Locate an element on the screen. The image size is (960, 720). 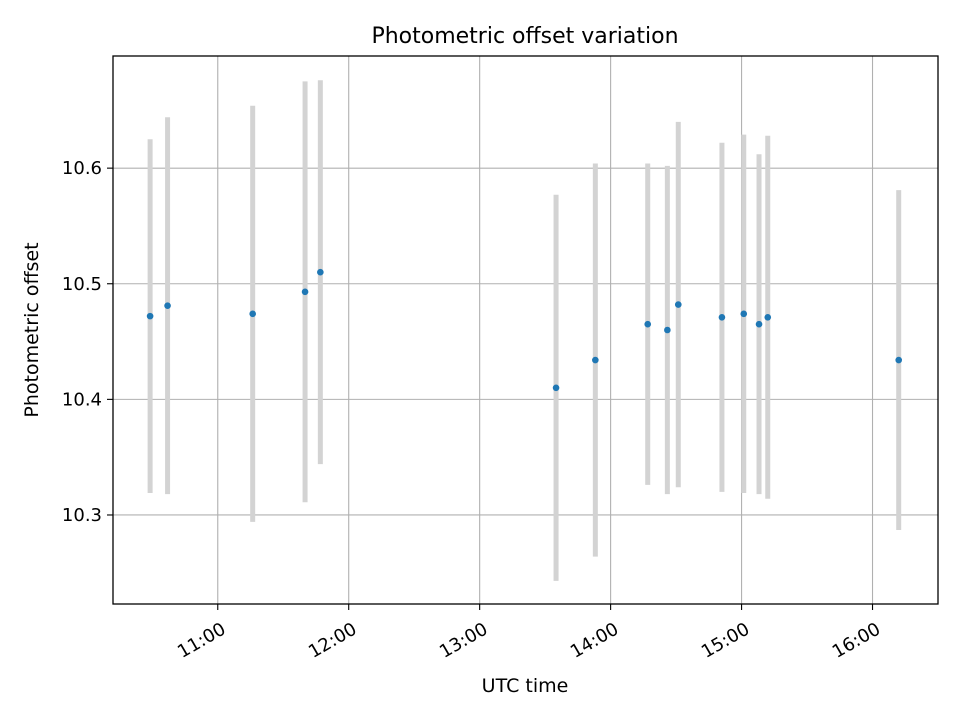
y-tick-label: 10.6 is located at coordinates (82, 168).